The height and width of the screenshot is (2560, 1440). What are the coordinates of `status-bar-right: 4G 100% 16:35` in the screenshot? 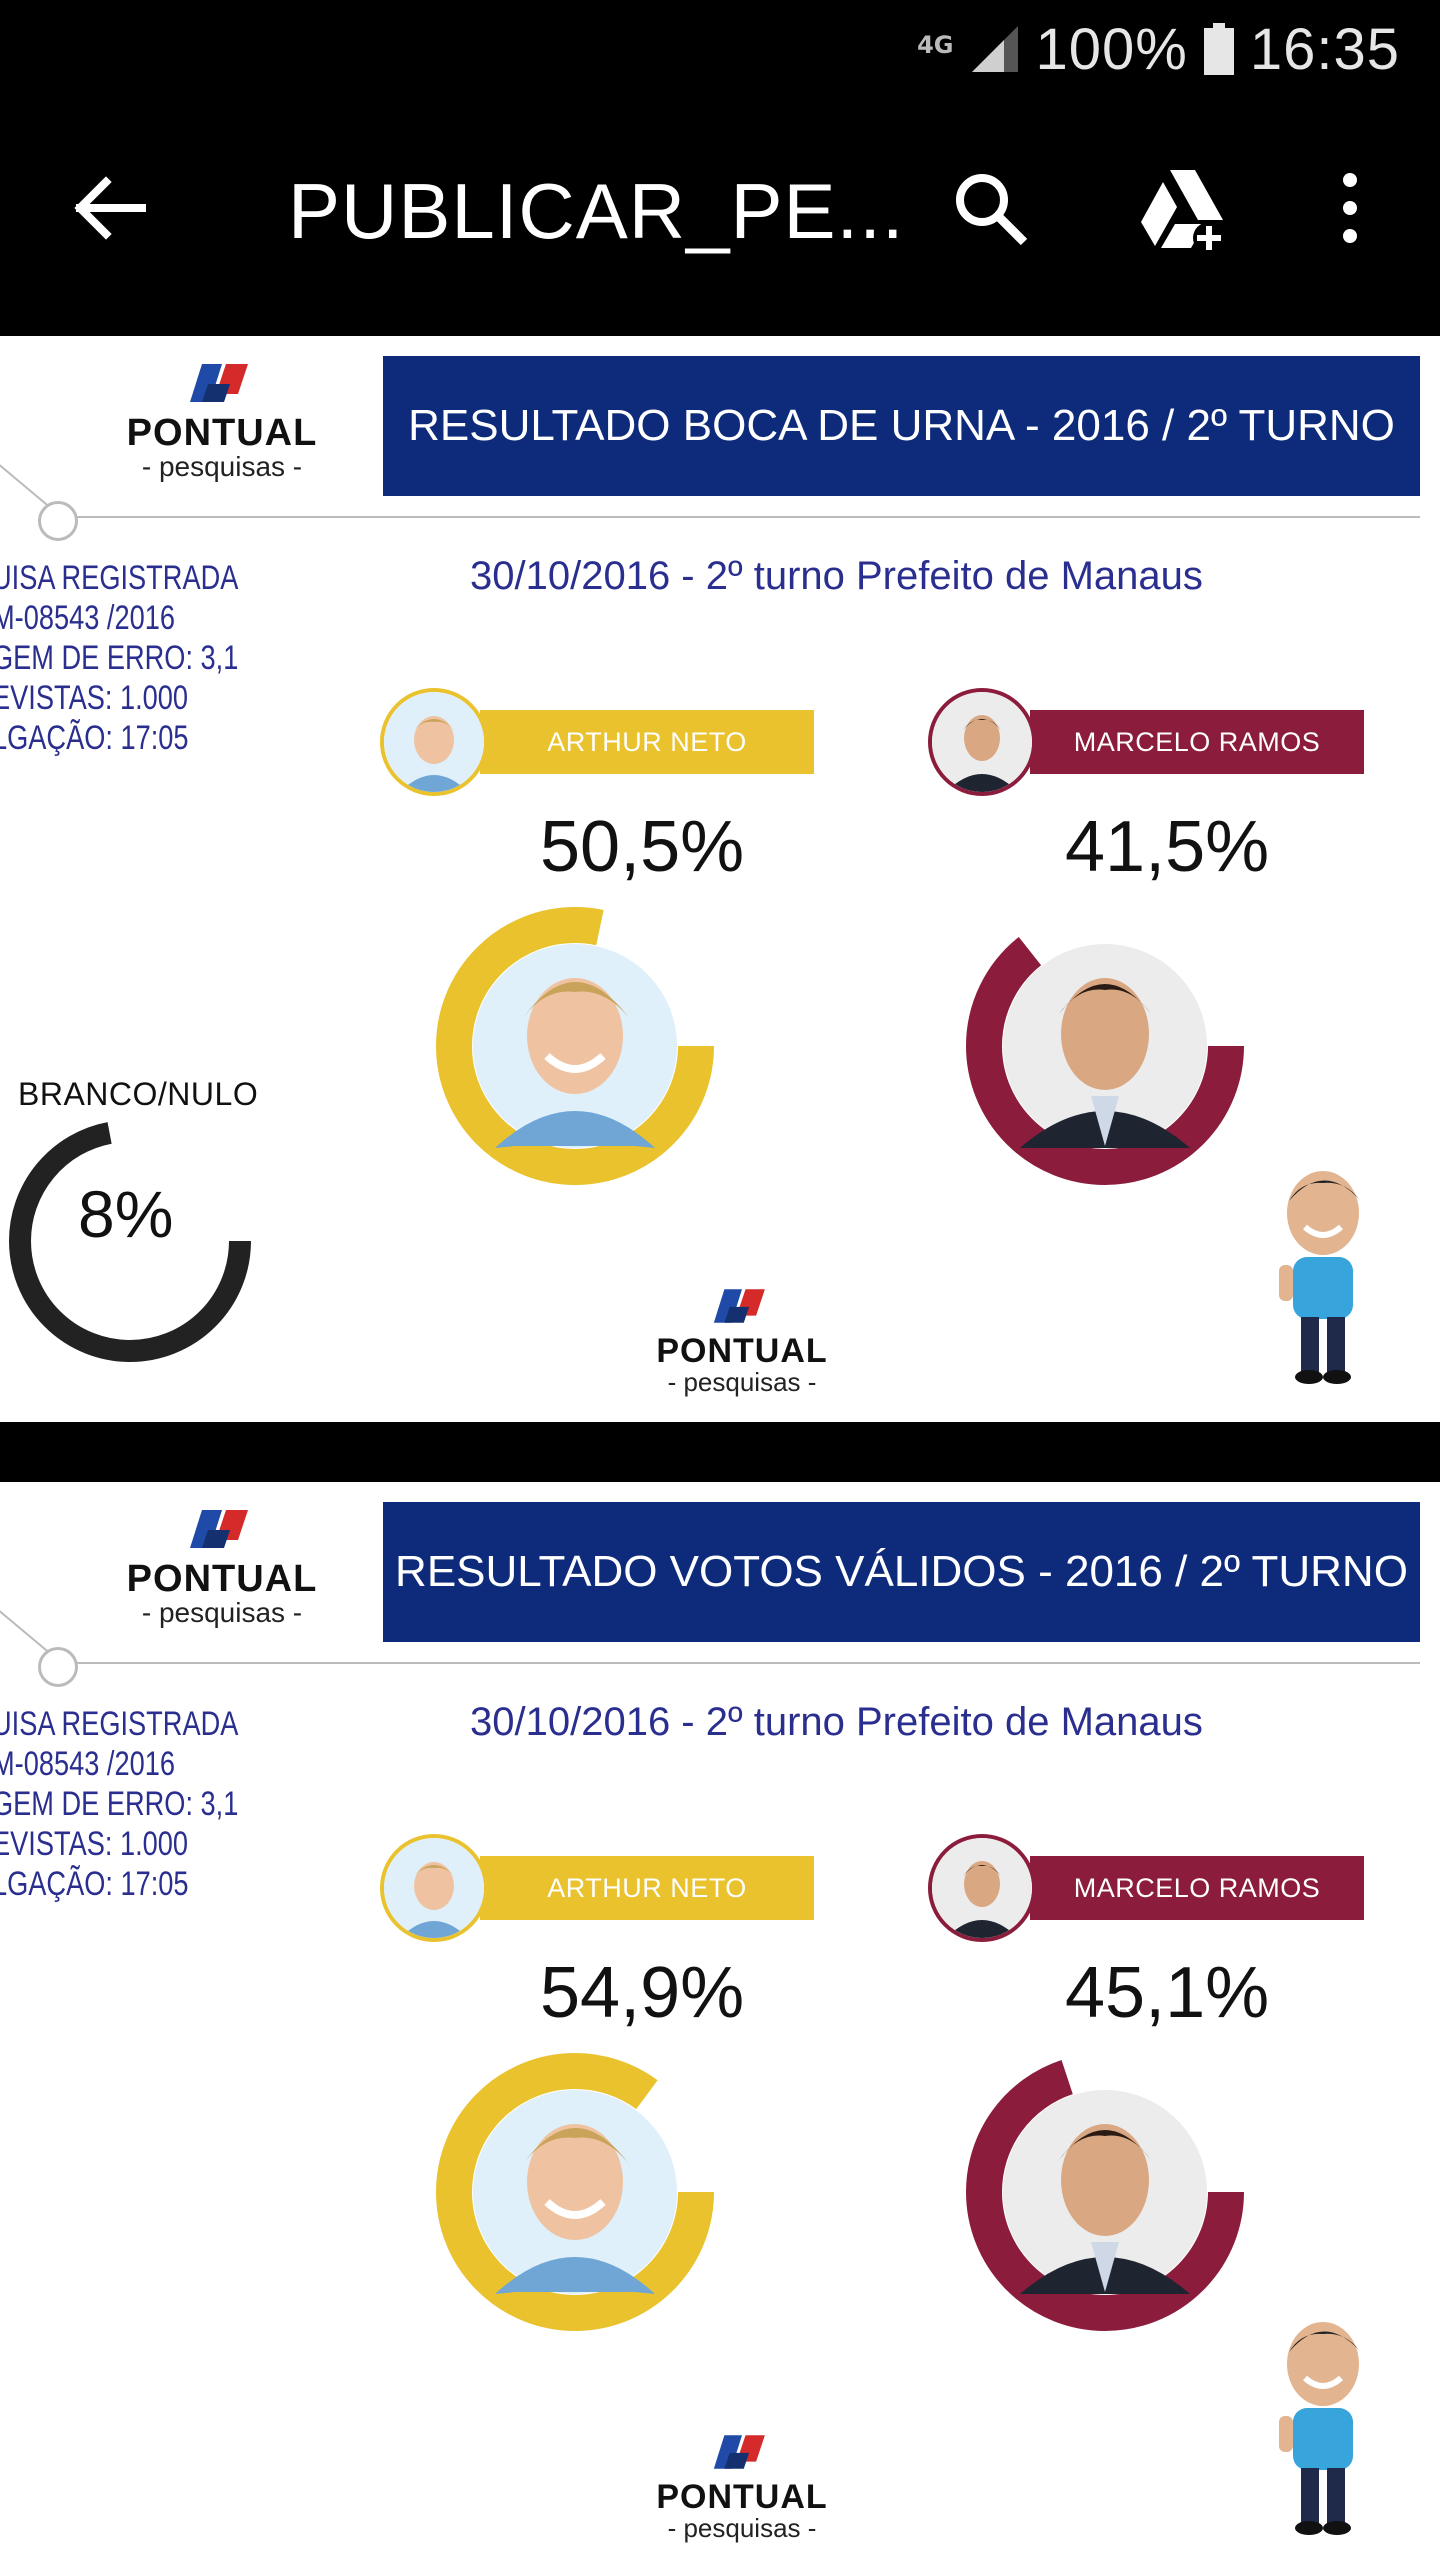 It's located at (1158, 49).